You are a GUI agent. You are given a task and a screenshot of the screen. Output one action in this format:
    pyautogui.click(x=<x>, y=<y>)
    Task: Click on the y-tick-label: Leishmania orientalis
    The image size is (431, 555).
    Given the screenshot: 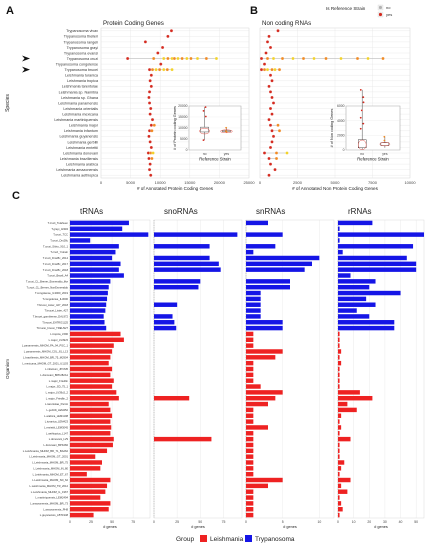 What is the action you would take?
    pyautogui.click(x=80, y=109)
    